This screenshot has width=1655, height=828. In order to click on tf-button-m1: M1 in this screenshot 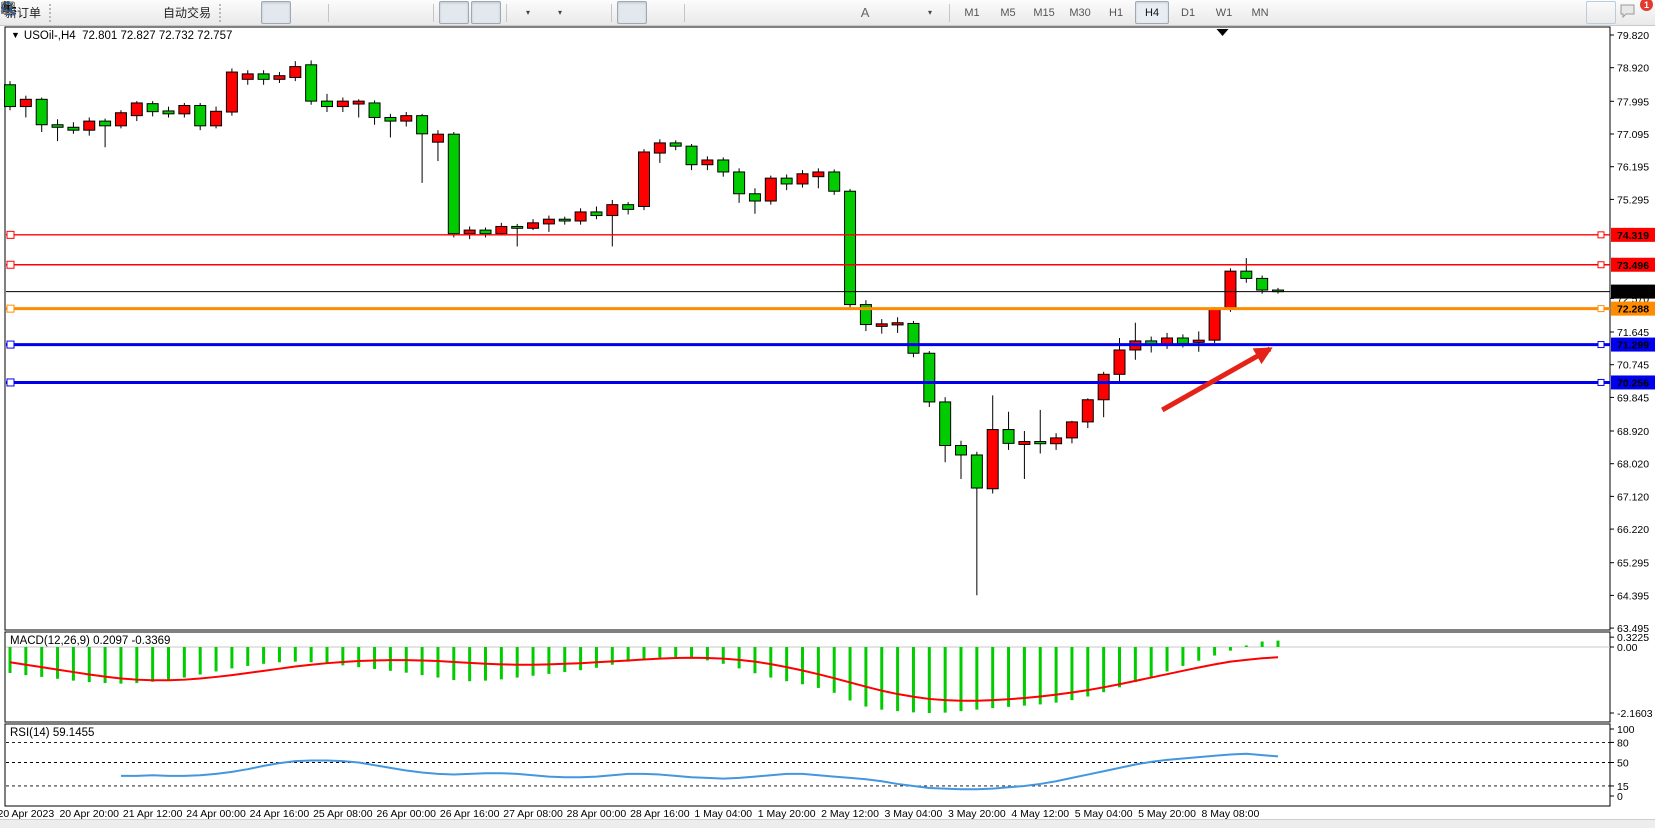, I will do `click(972, 12)`.